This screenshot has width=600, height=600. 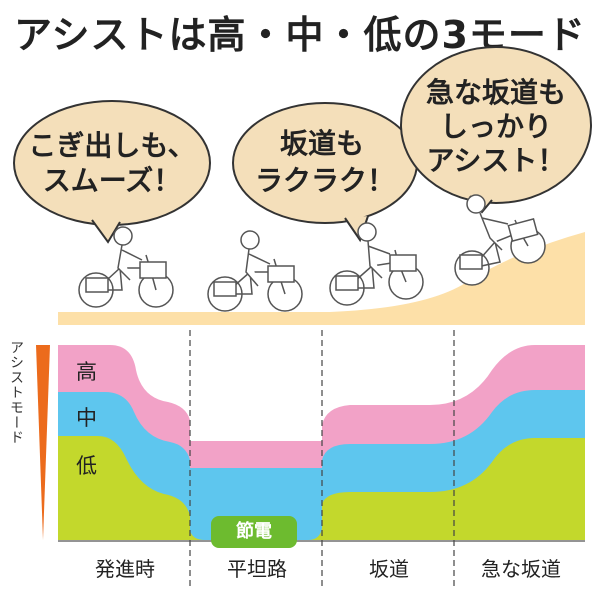 What do you see at coordinates (86, 418) in the screenshot?
I see `band-label-mid: 中` at bounding box center [86, 418].